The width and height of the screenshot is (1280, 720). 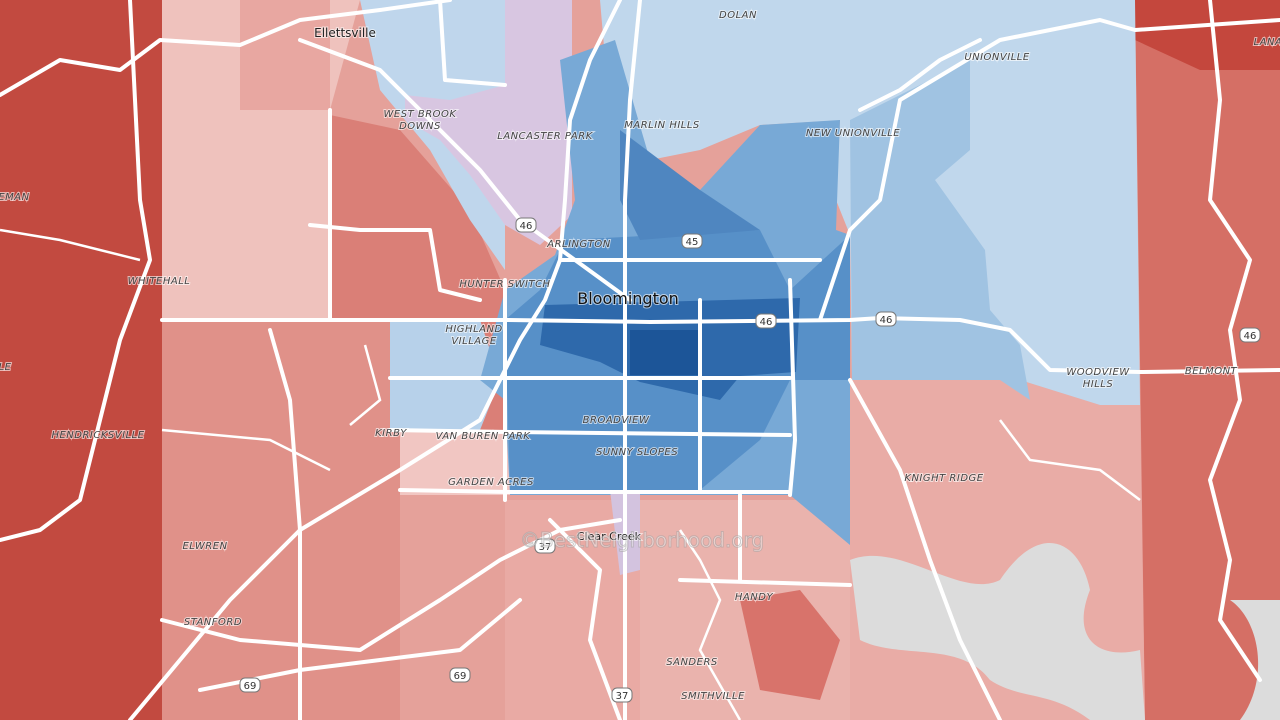 What do you see at coordinates (545, 136) in the screenshot?
I see `place-label: LANCASTER PARK` at bounding box center [545, 136].